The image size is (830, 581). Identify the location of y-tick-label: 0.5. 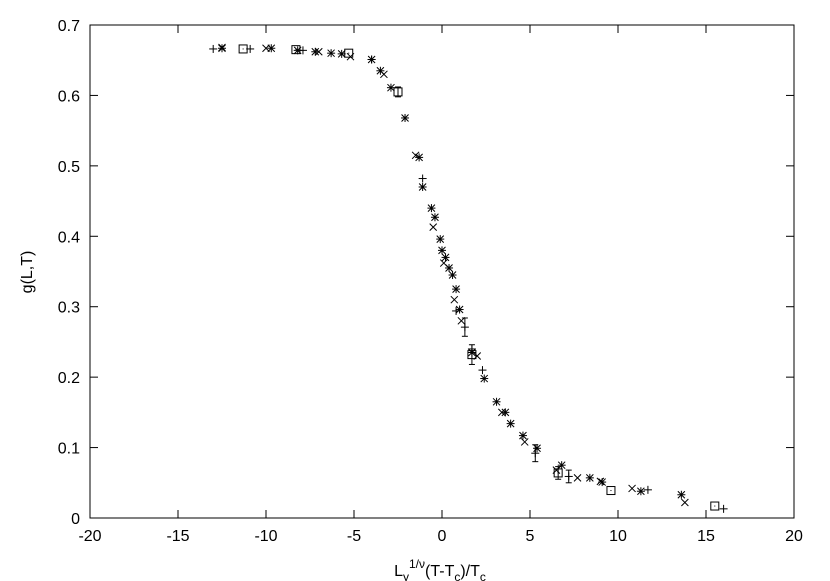
(69, 167).